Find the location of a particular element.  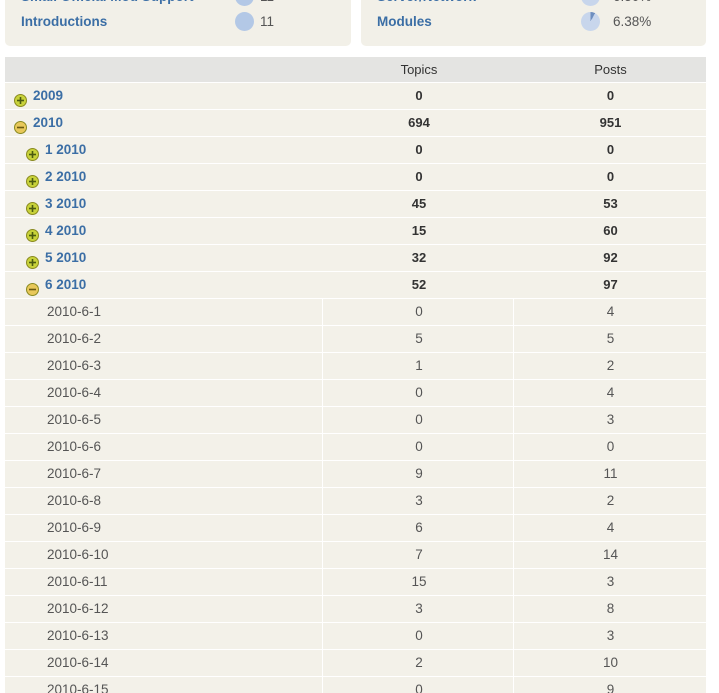

period-link: 2 2010 is located at coordinates (66, 176).